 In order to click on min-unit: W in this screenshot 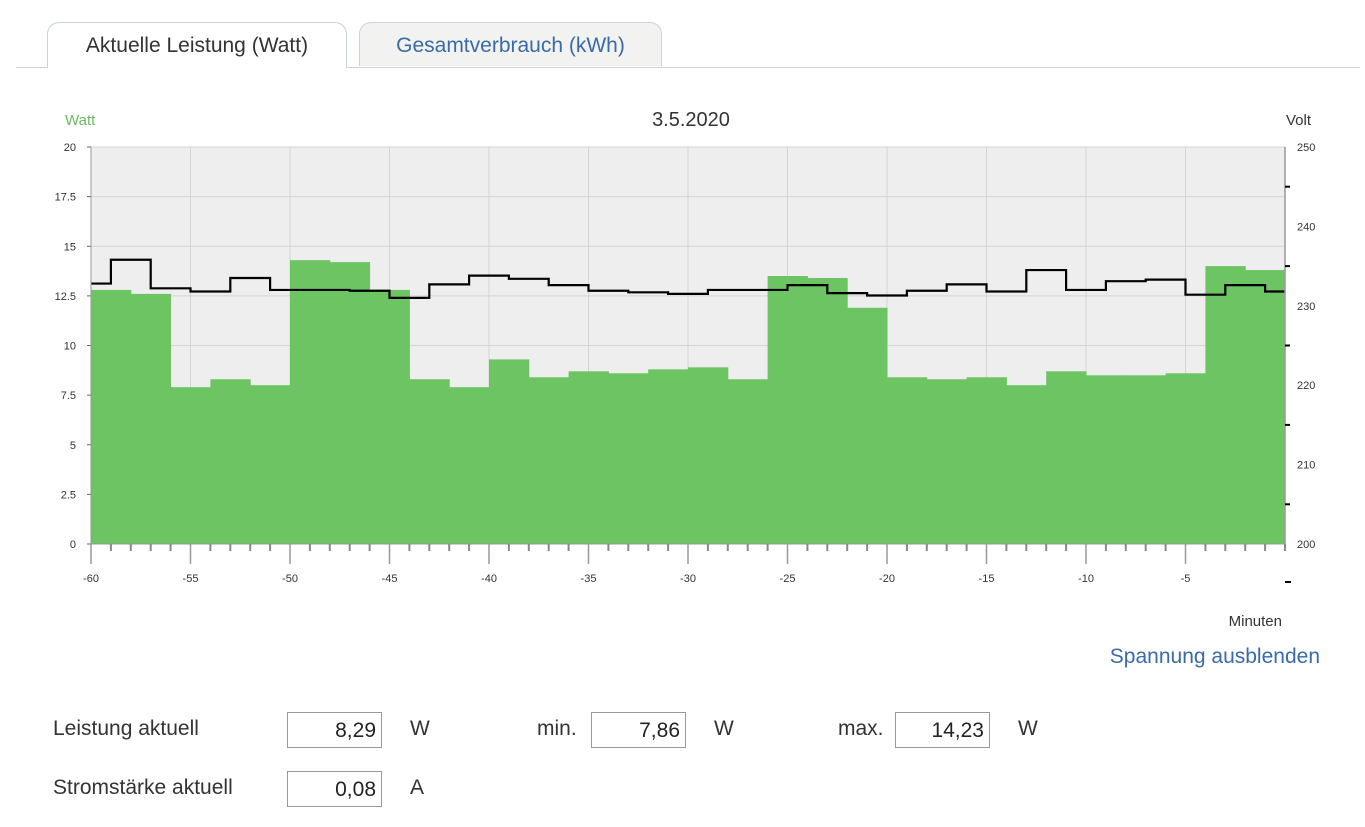, I will do `click(724, 728)`.